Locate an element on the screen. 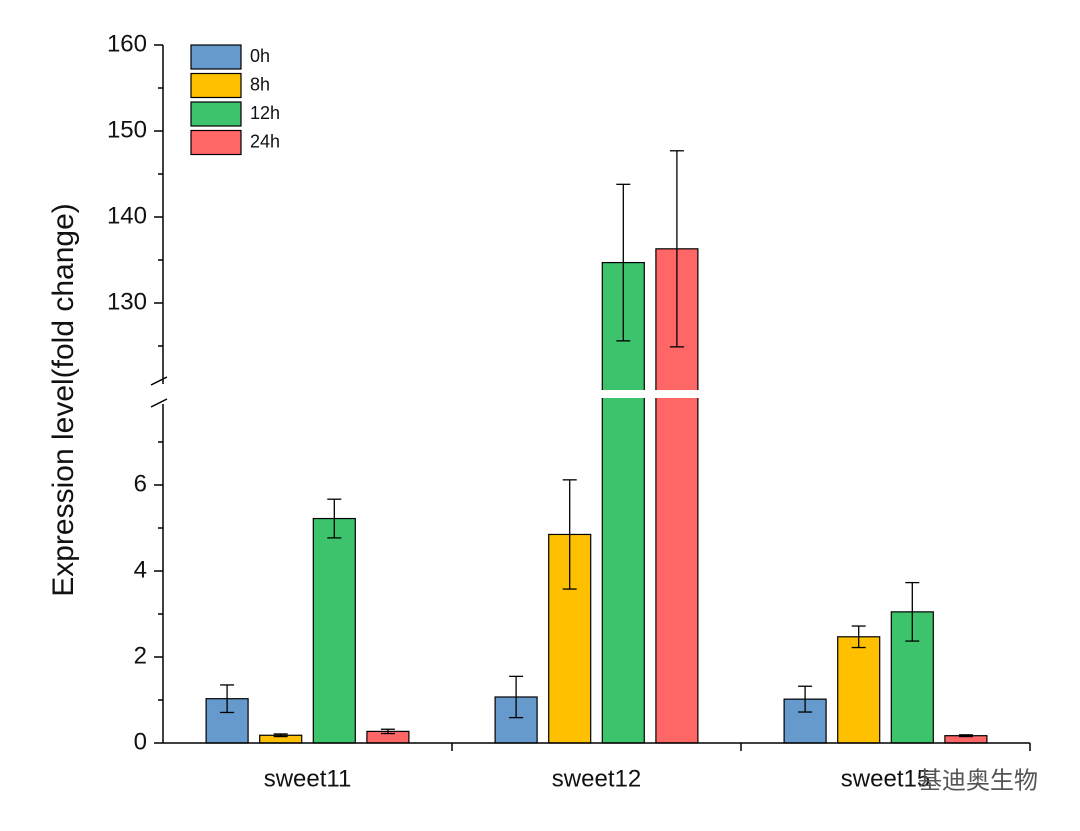  y-tick-label: 0 is located at coordinates (140, 741).